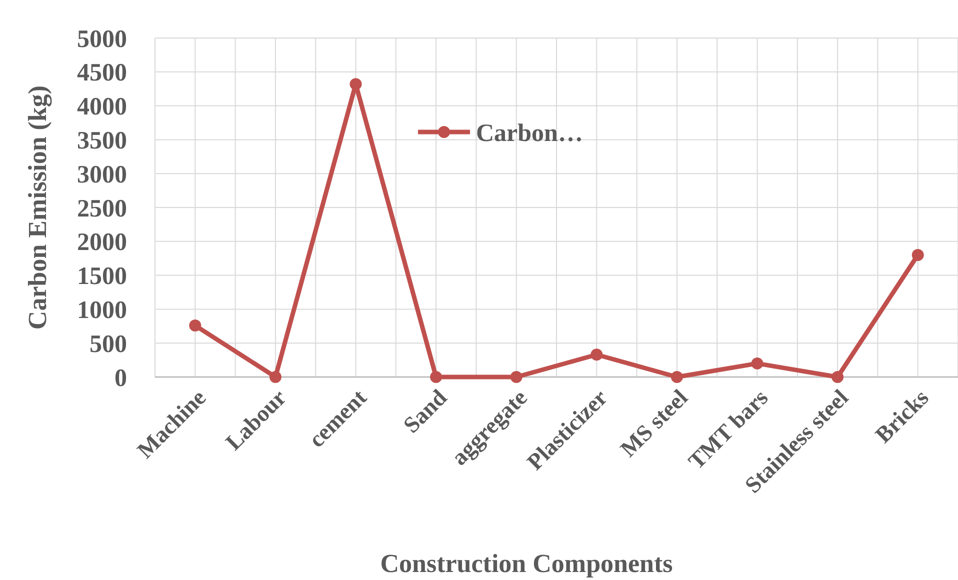  I want to click on y-tick-label: 5000, so click(102, 39).